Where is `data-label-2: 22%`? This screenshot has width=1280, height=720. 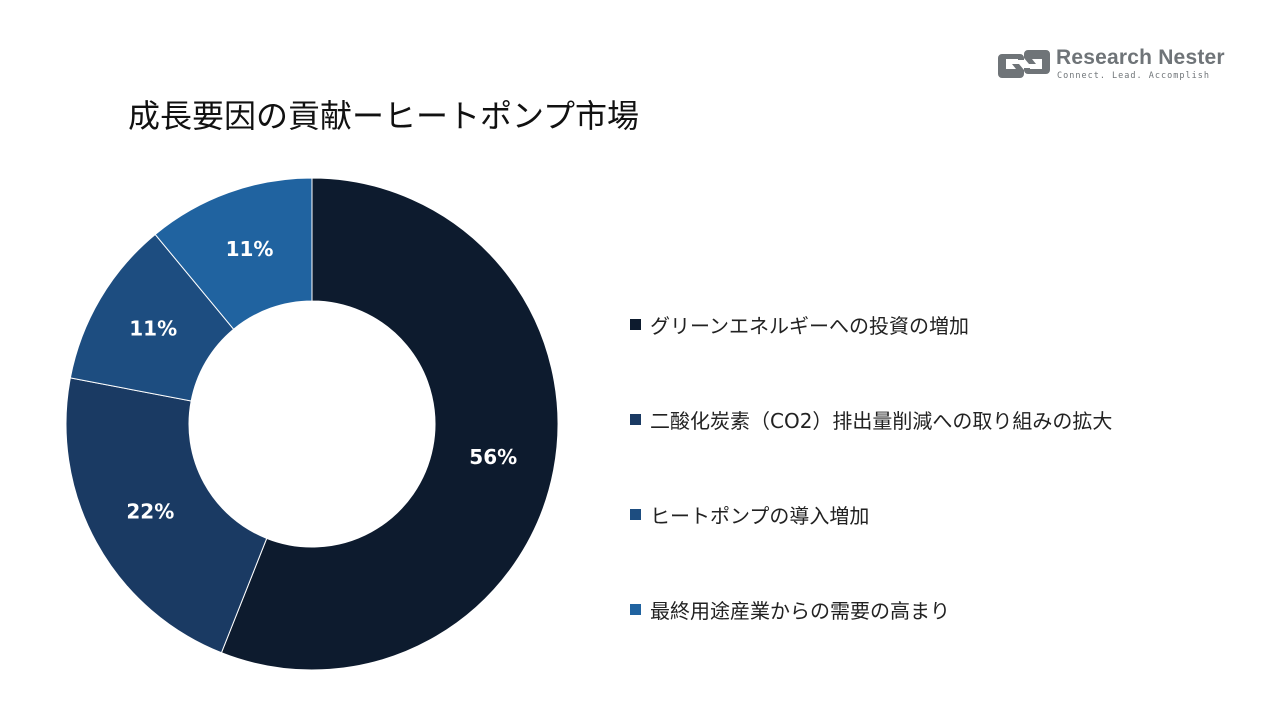
data-label-2: 22% is located at coordinates (150, 511).